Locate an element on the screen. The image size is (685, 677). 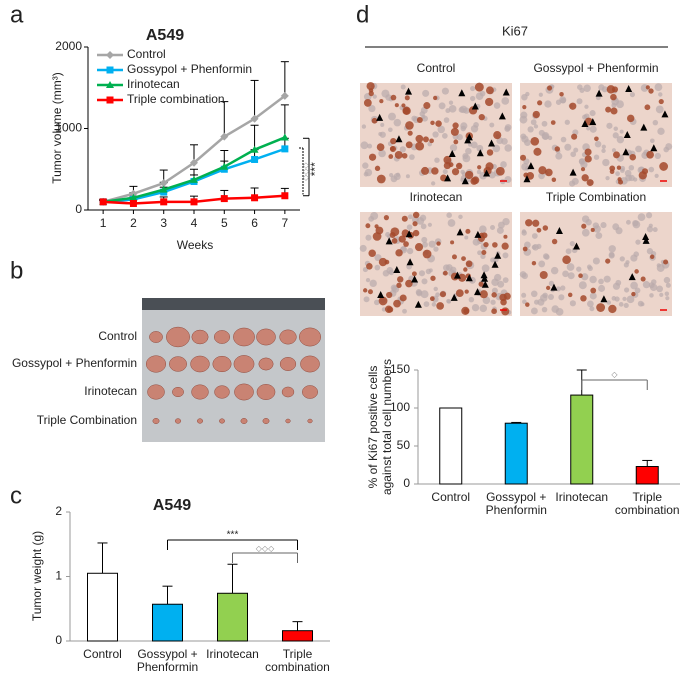
y-tick-label: 2 is located at coordinates (58, 511).